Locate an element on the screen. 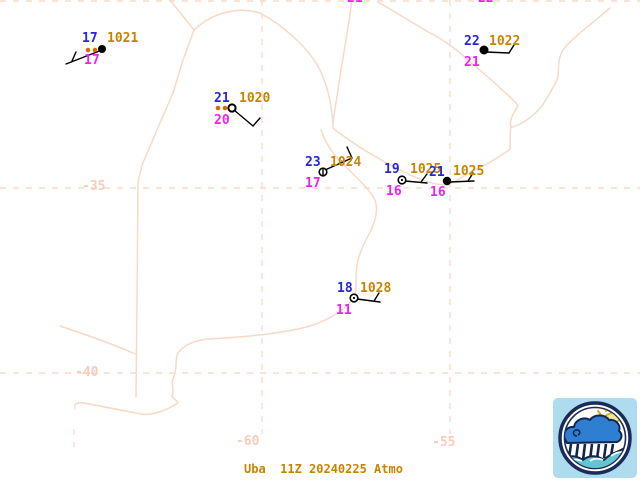 This screenshot has width=640, height=480. station-symbol-center is located at coordinates (323, 172).